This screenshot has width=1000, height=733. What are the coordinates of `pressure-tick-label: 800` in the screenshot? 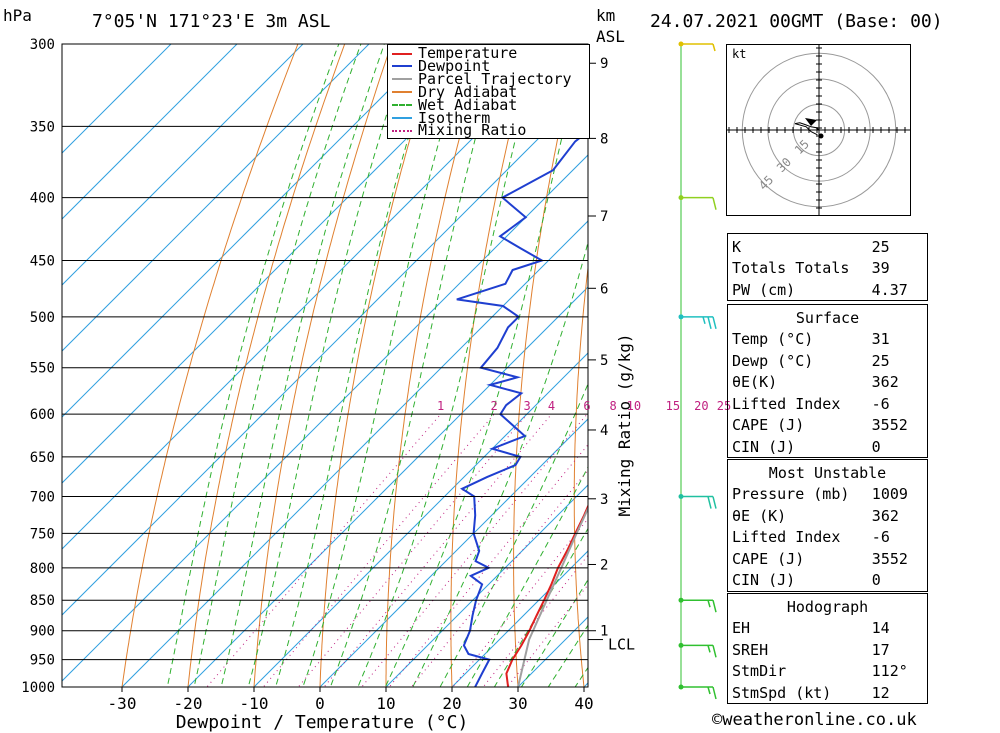 It's located at (42, 569).